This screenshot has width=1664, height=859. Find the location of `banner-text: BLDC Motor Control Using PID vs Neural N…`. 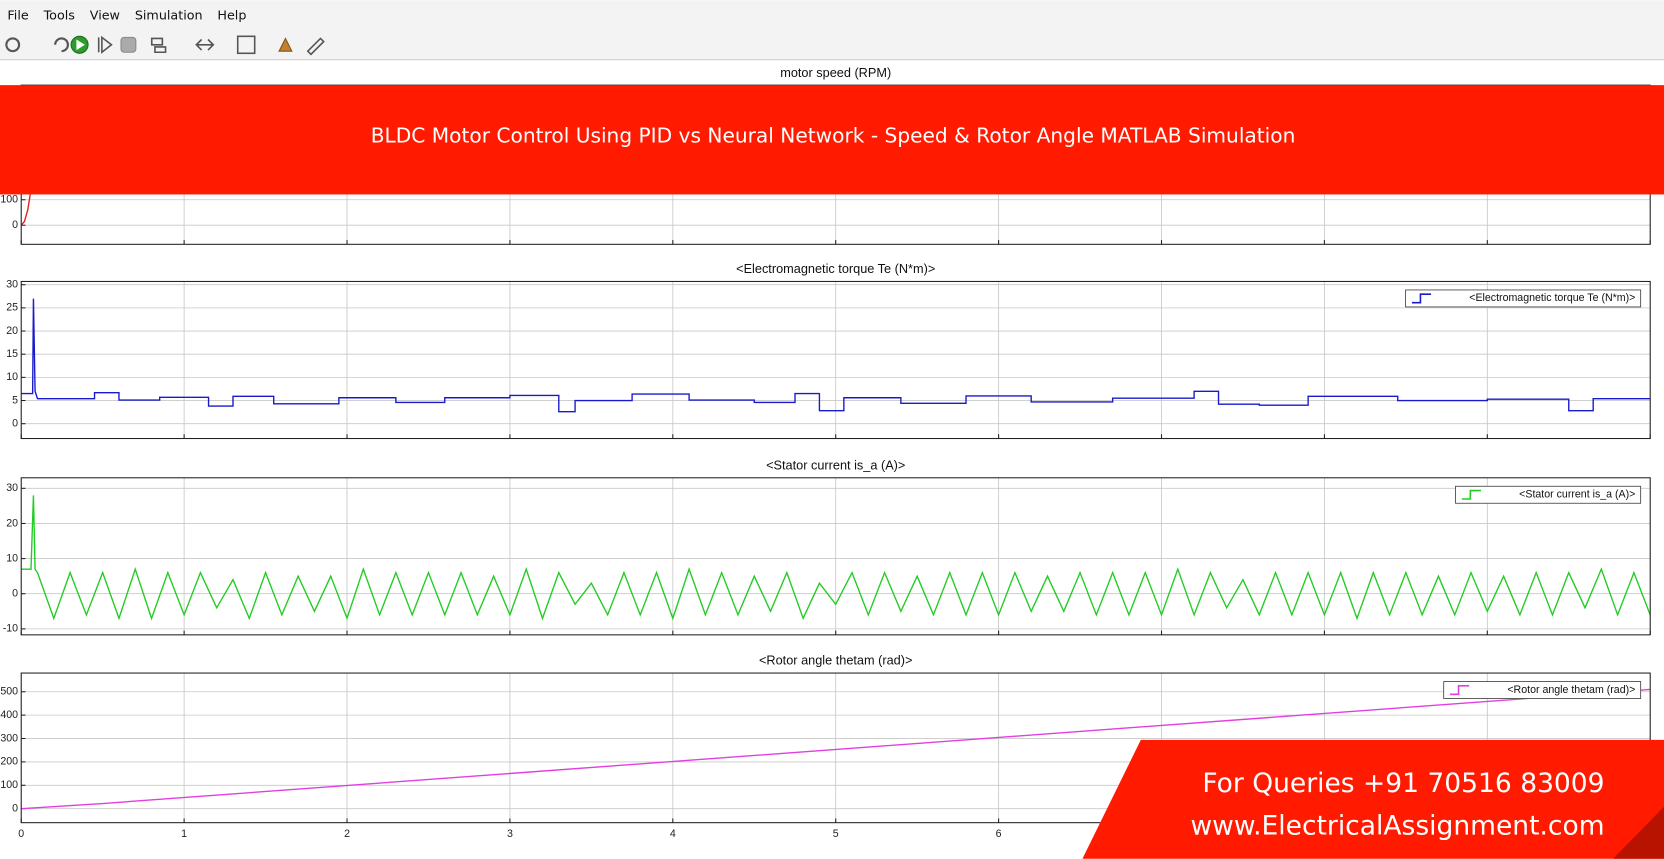

banner-text: BLDC Motor Control Using PID vs Neural N… is located at coordinates (833, 136).